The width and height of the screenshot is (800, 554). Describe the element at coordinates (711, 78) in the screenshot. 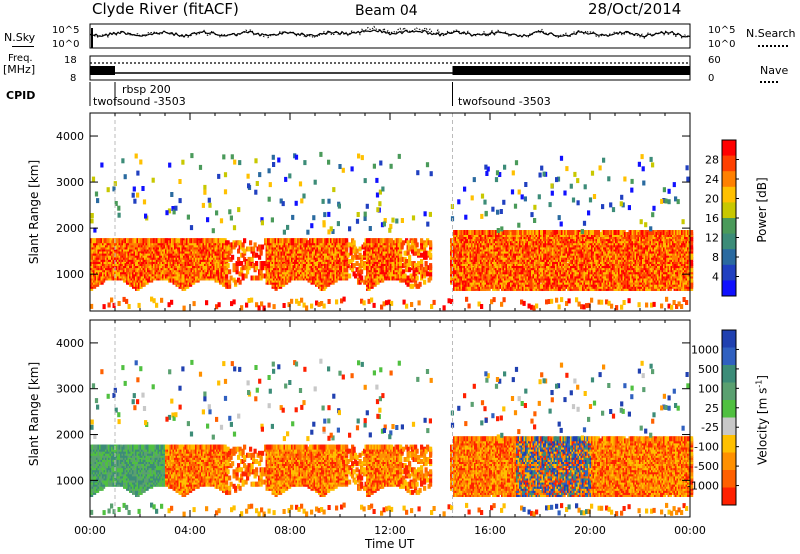

I see `nave-tick-bottom: 0` at that location.